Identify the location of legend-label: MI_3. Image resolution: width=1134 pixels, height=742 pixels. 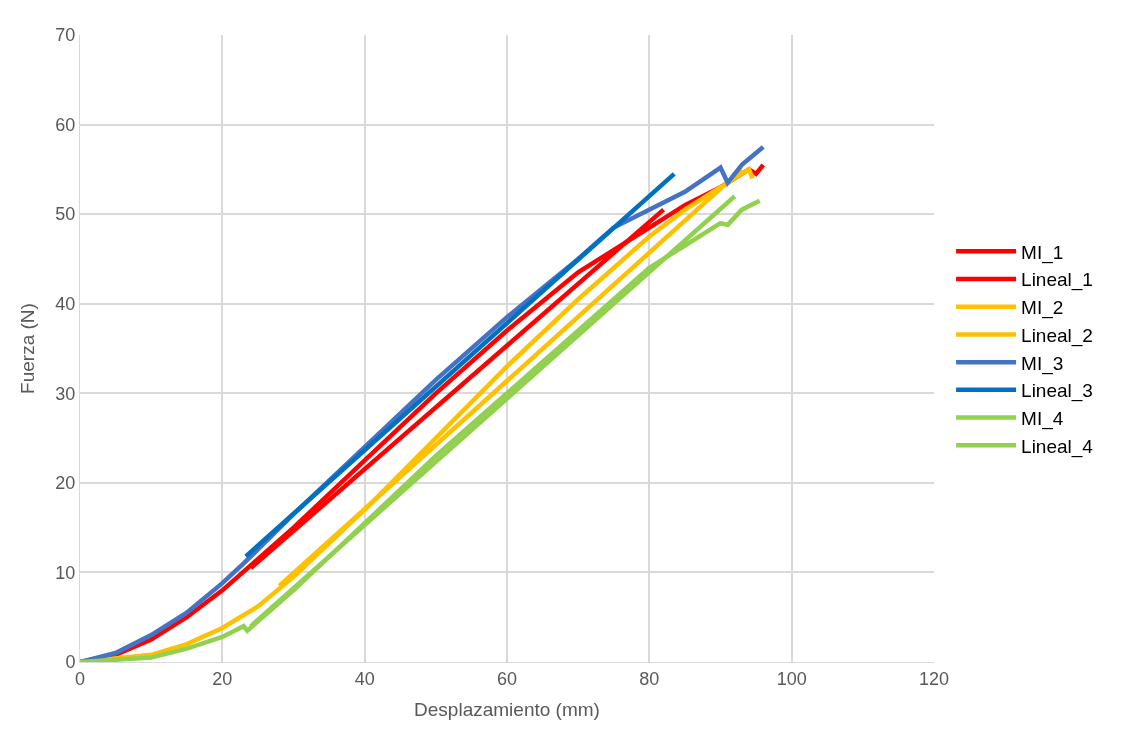
(1042, 363).